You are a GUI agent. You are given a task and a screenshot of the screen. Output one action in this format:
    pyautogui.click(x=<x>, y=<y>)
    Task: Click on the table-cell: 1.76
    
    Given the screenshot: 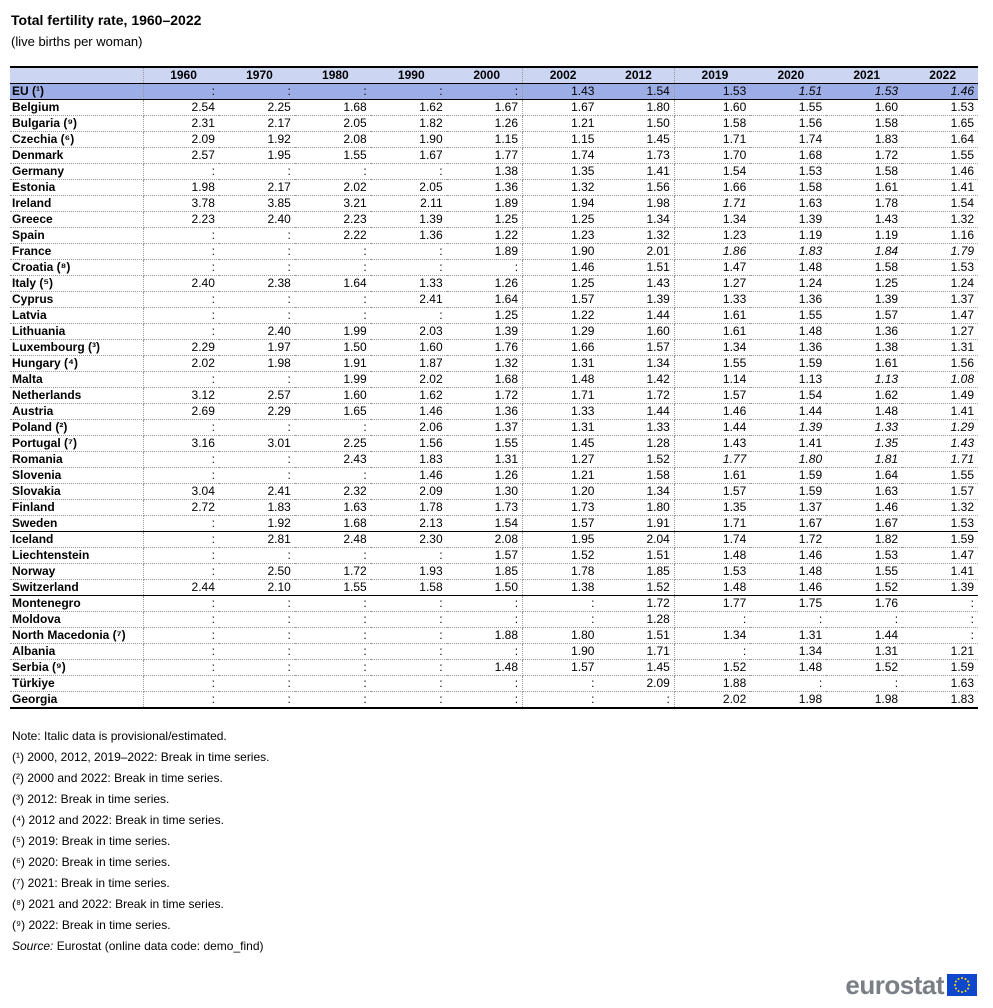 What is the action you would take?
    pyautogui.click(x=864, y=603)
    